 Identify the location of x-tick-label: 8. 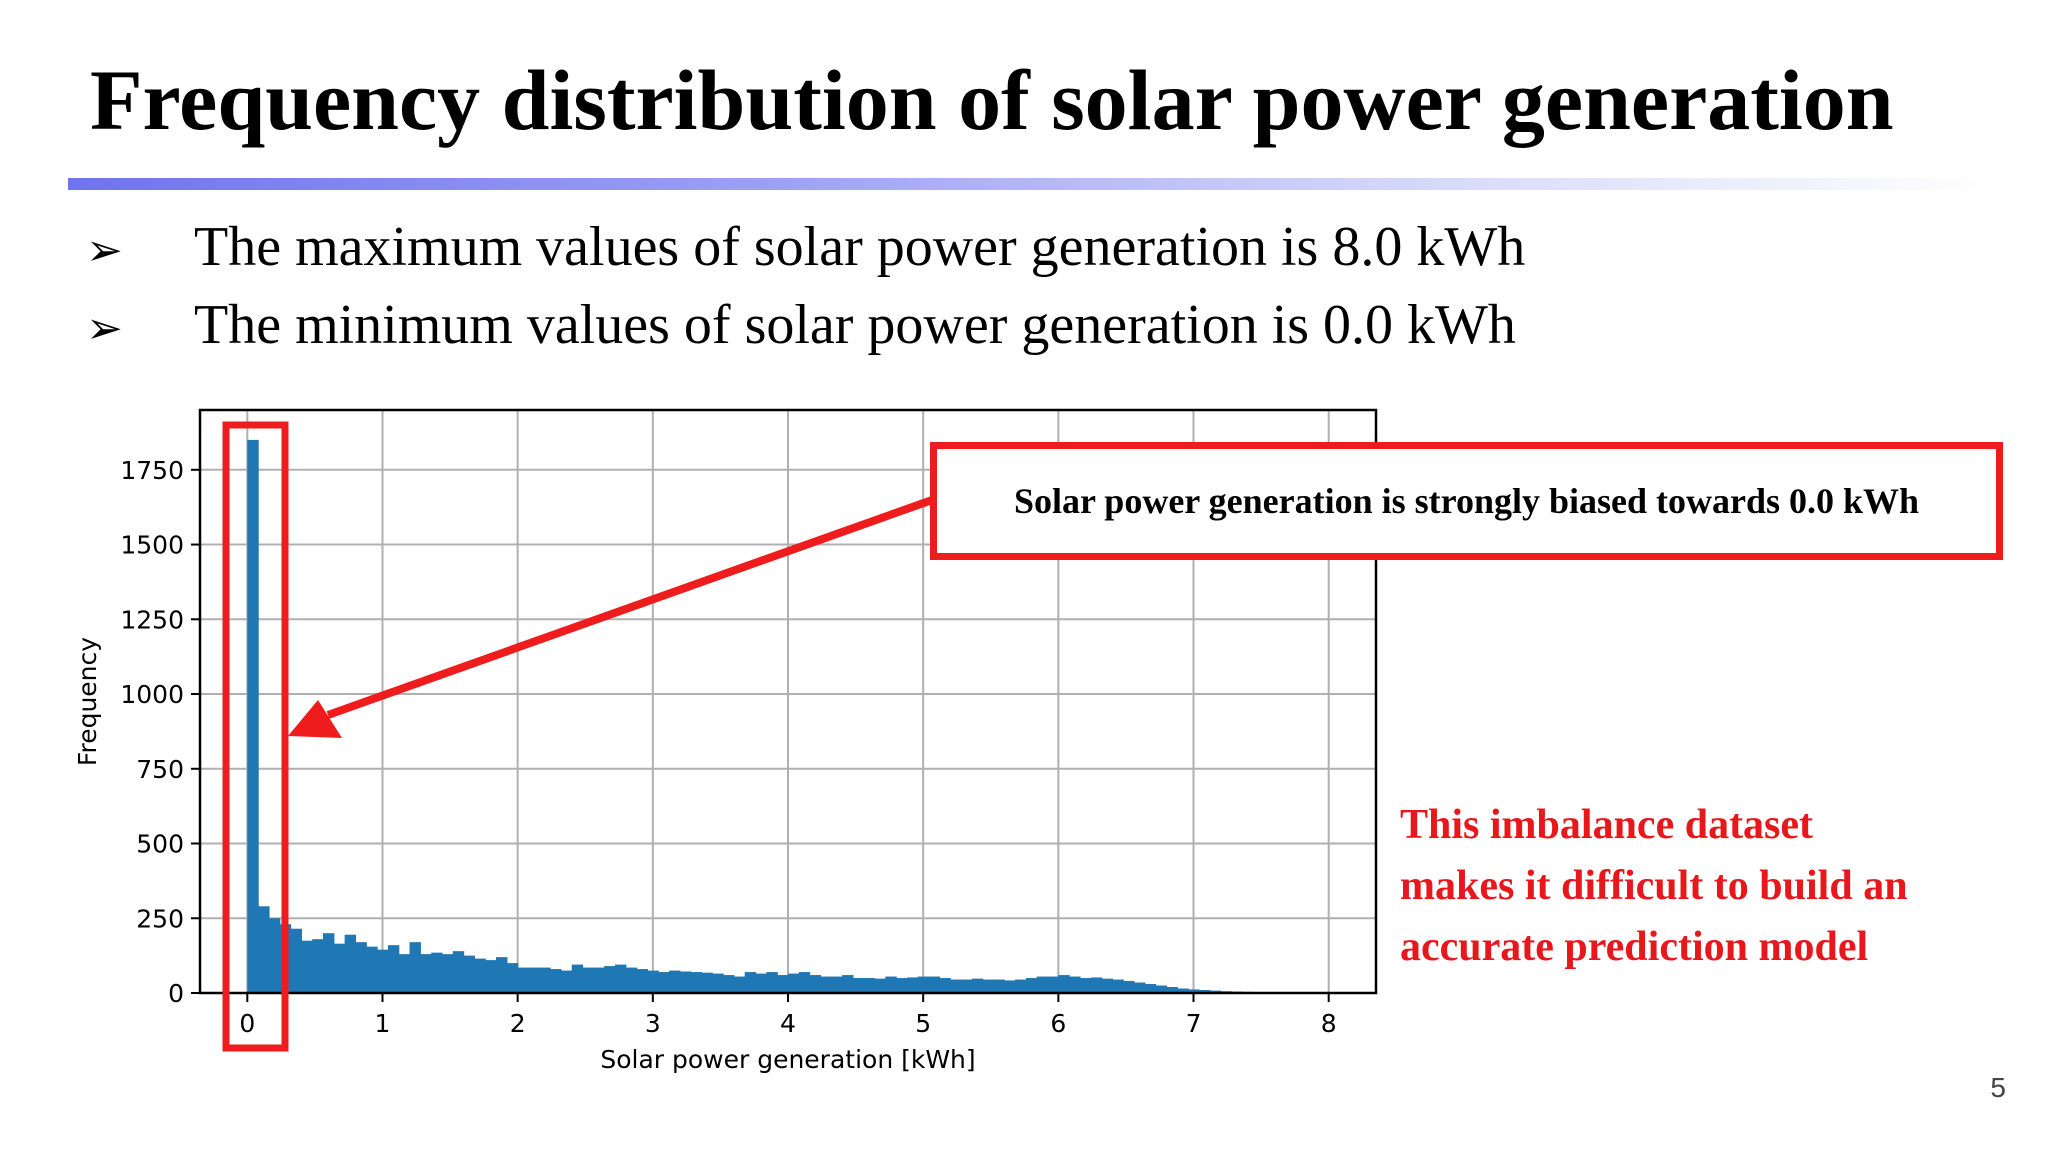
(1329, 1023).